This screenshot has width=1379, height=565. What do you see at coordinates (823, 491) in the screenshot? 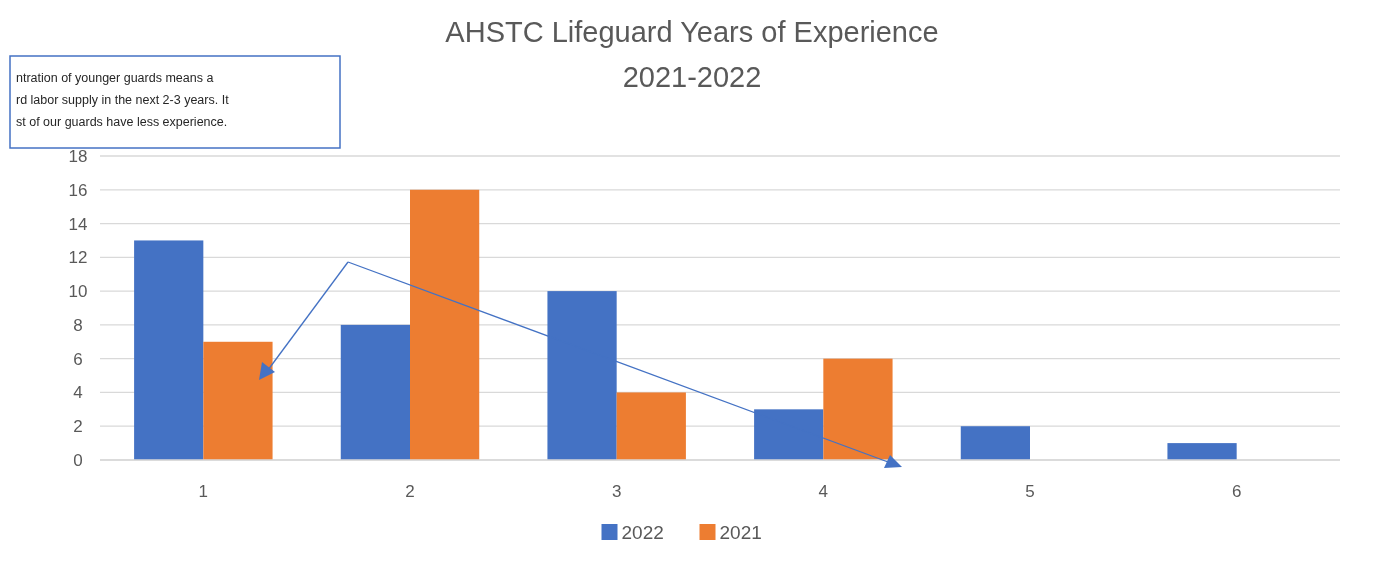
I see `x-tick-label: 4` at bounding box center [823, 491].